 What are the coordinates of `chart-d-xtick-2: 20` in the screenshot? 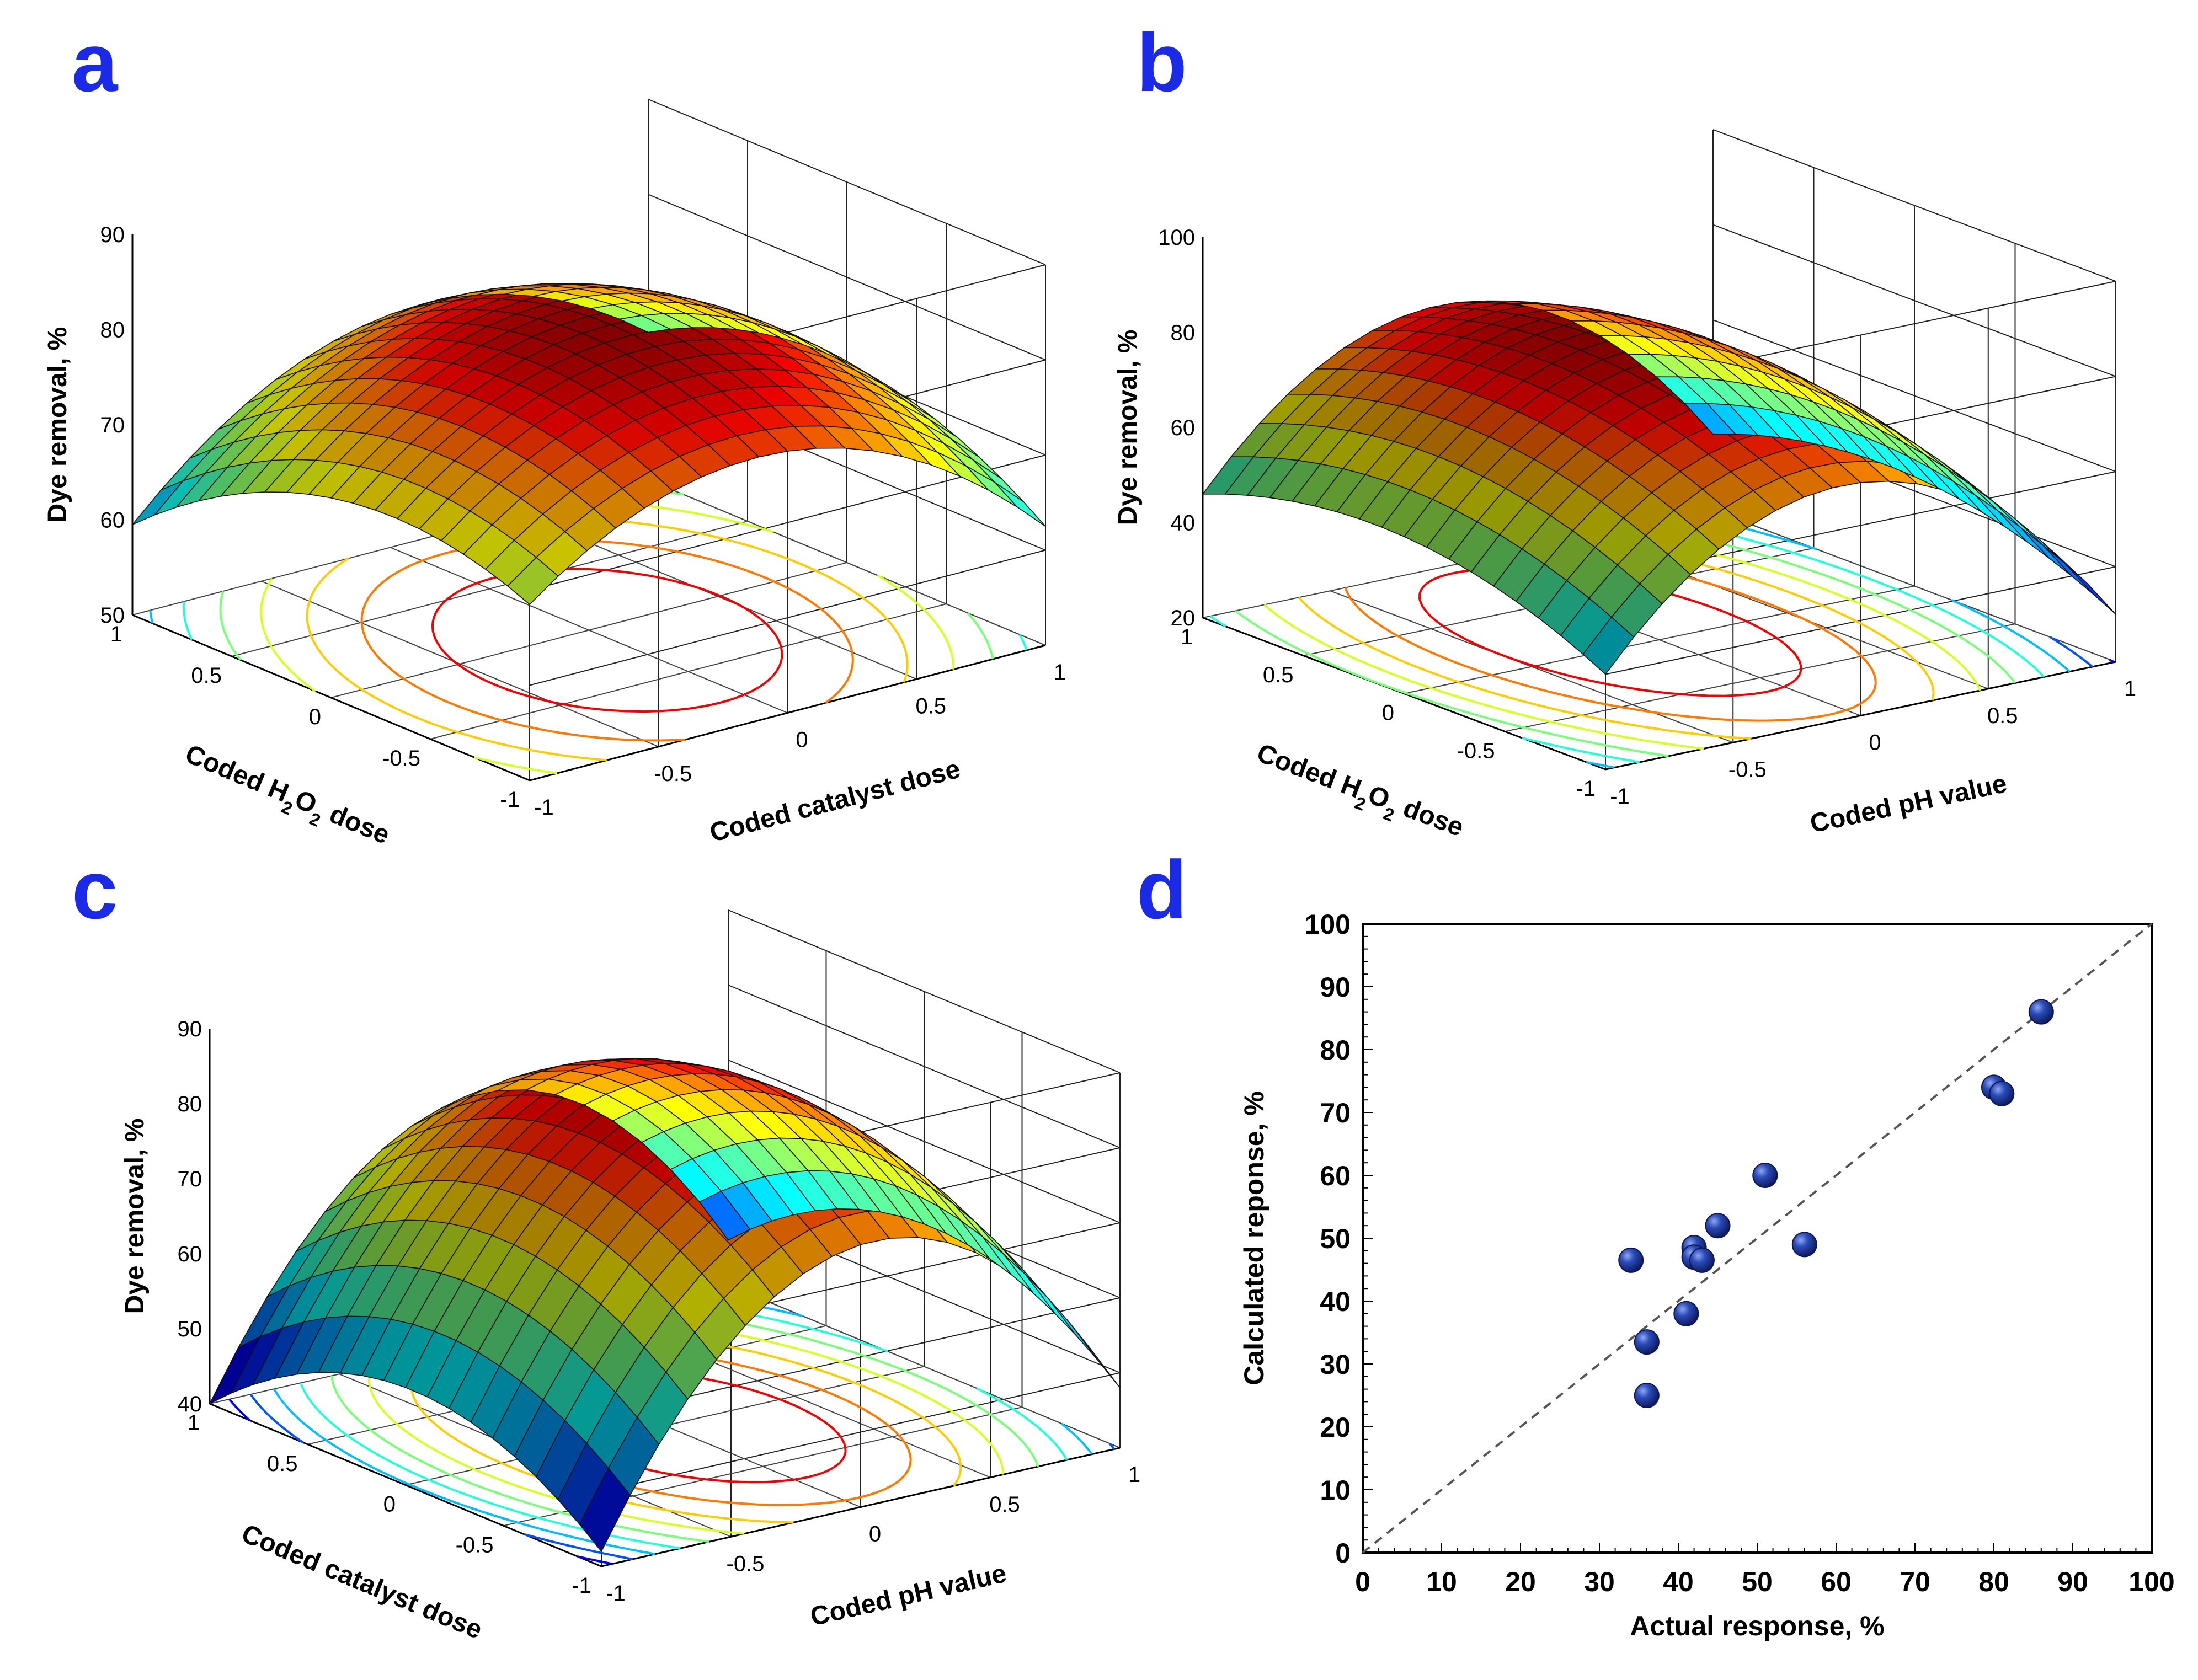 It's located at (1520, 1581).